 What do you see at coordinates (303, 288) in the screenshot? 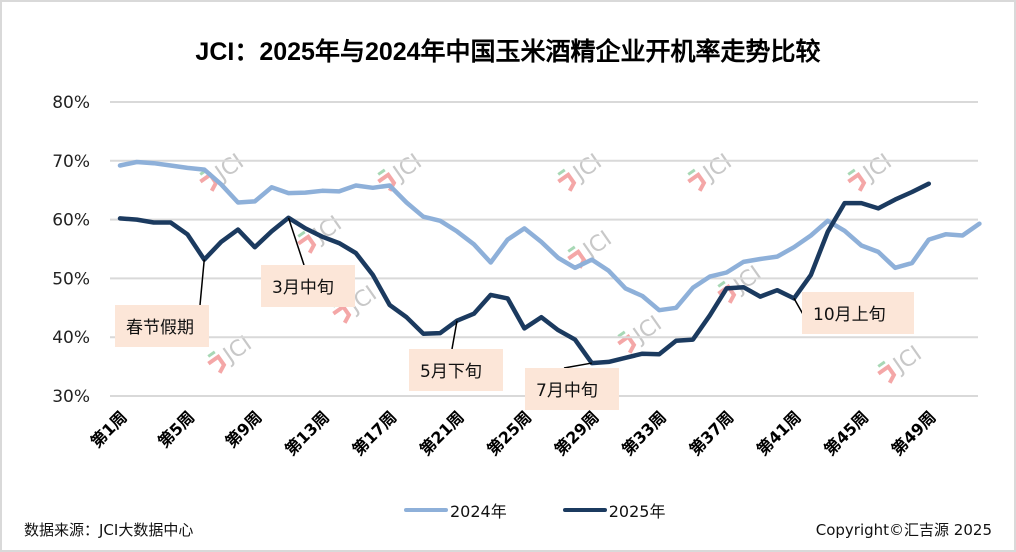
I see `annotation-label: 3月中旬` at bounding box center [303, 288].